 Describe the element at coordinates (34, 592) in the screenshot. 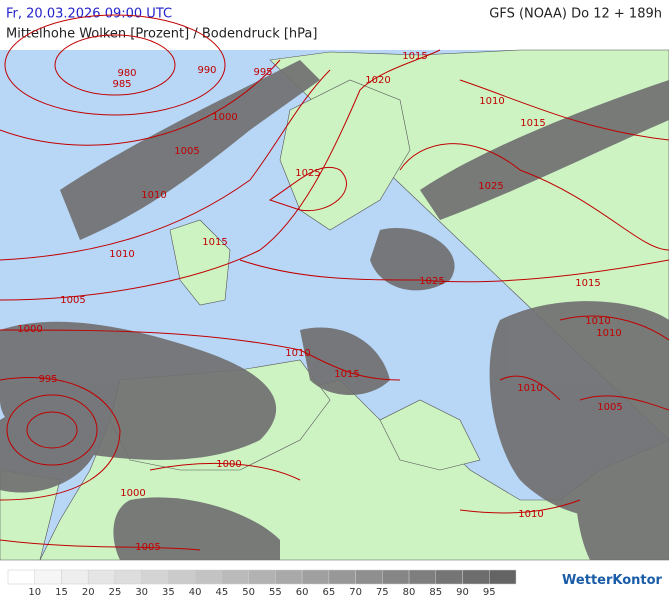

I see `legend-label: 10` at that location.